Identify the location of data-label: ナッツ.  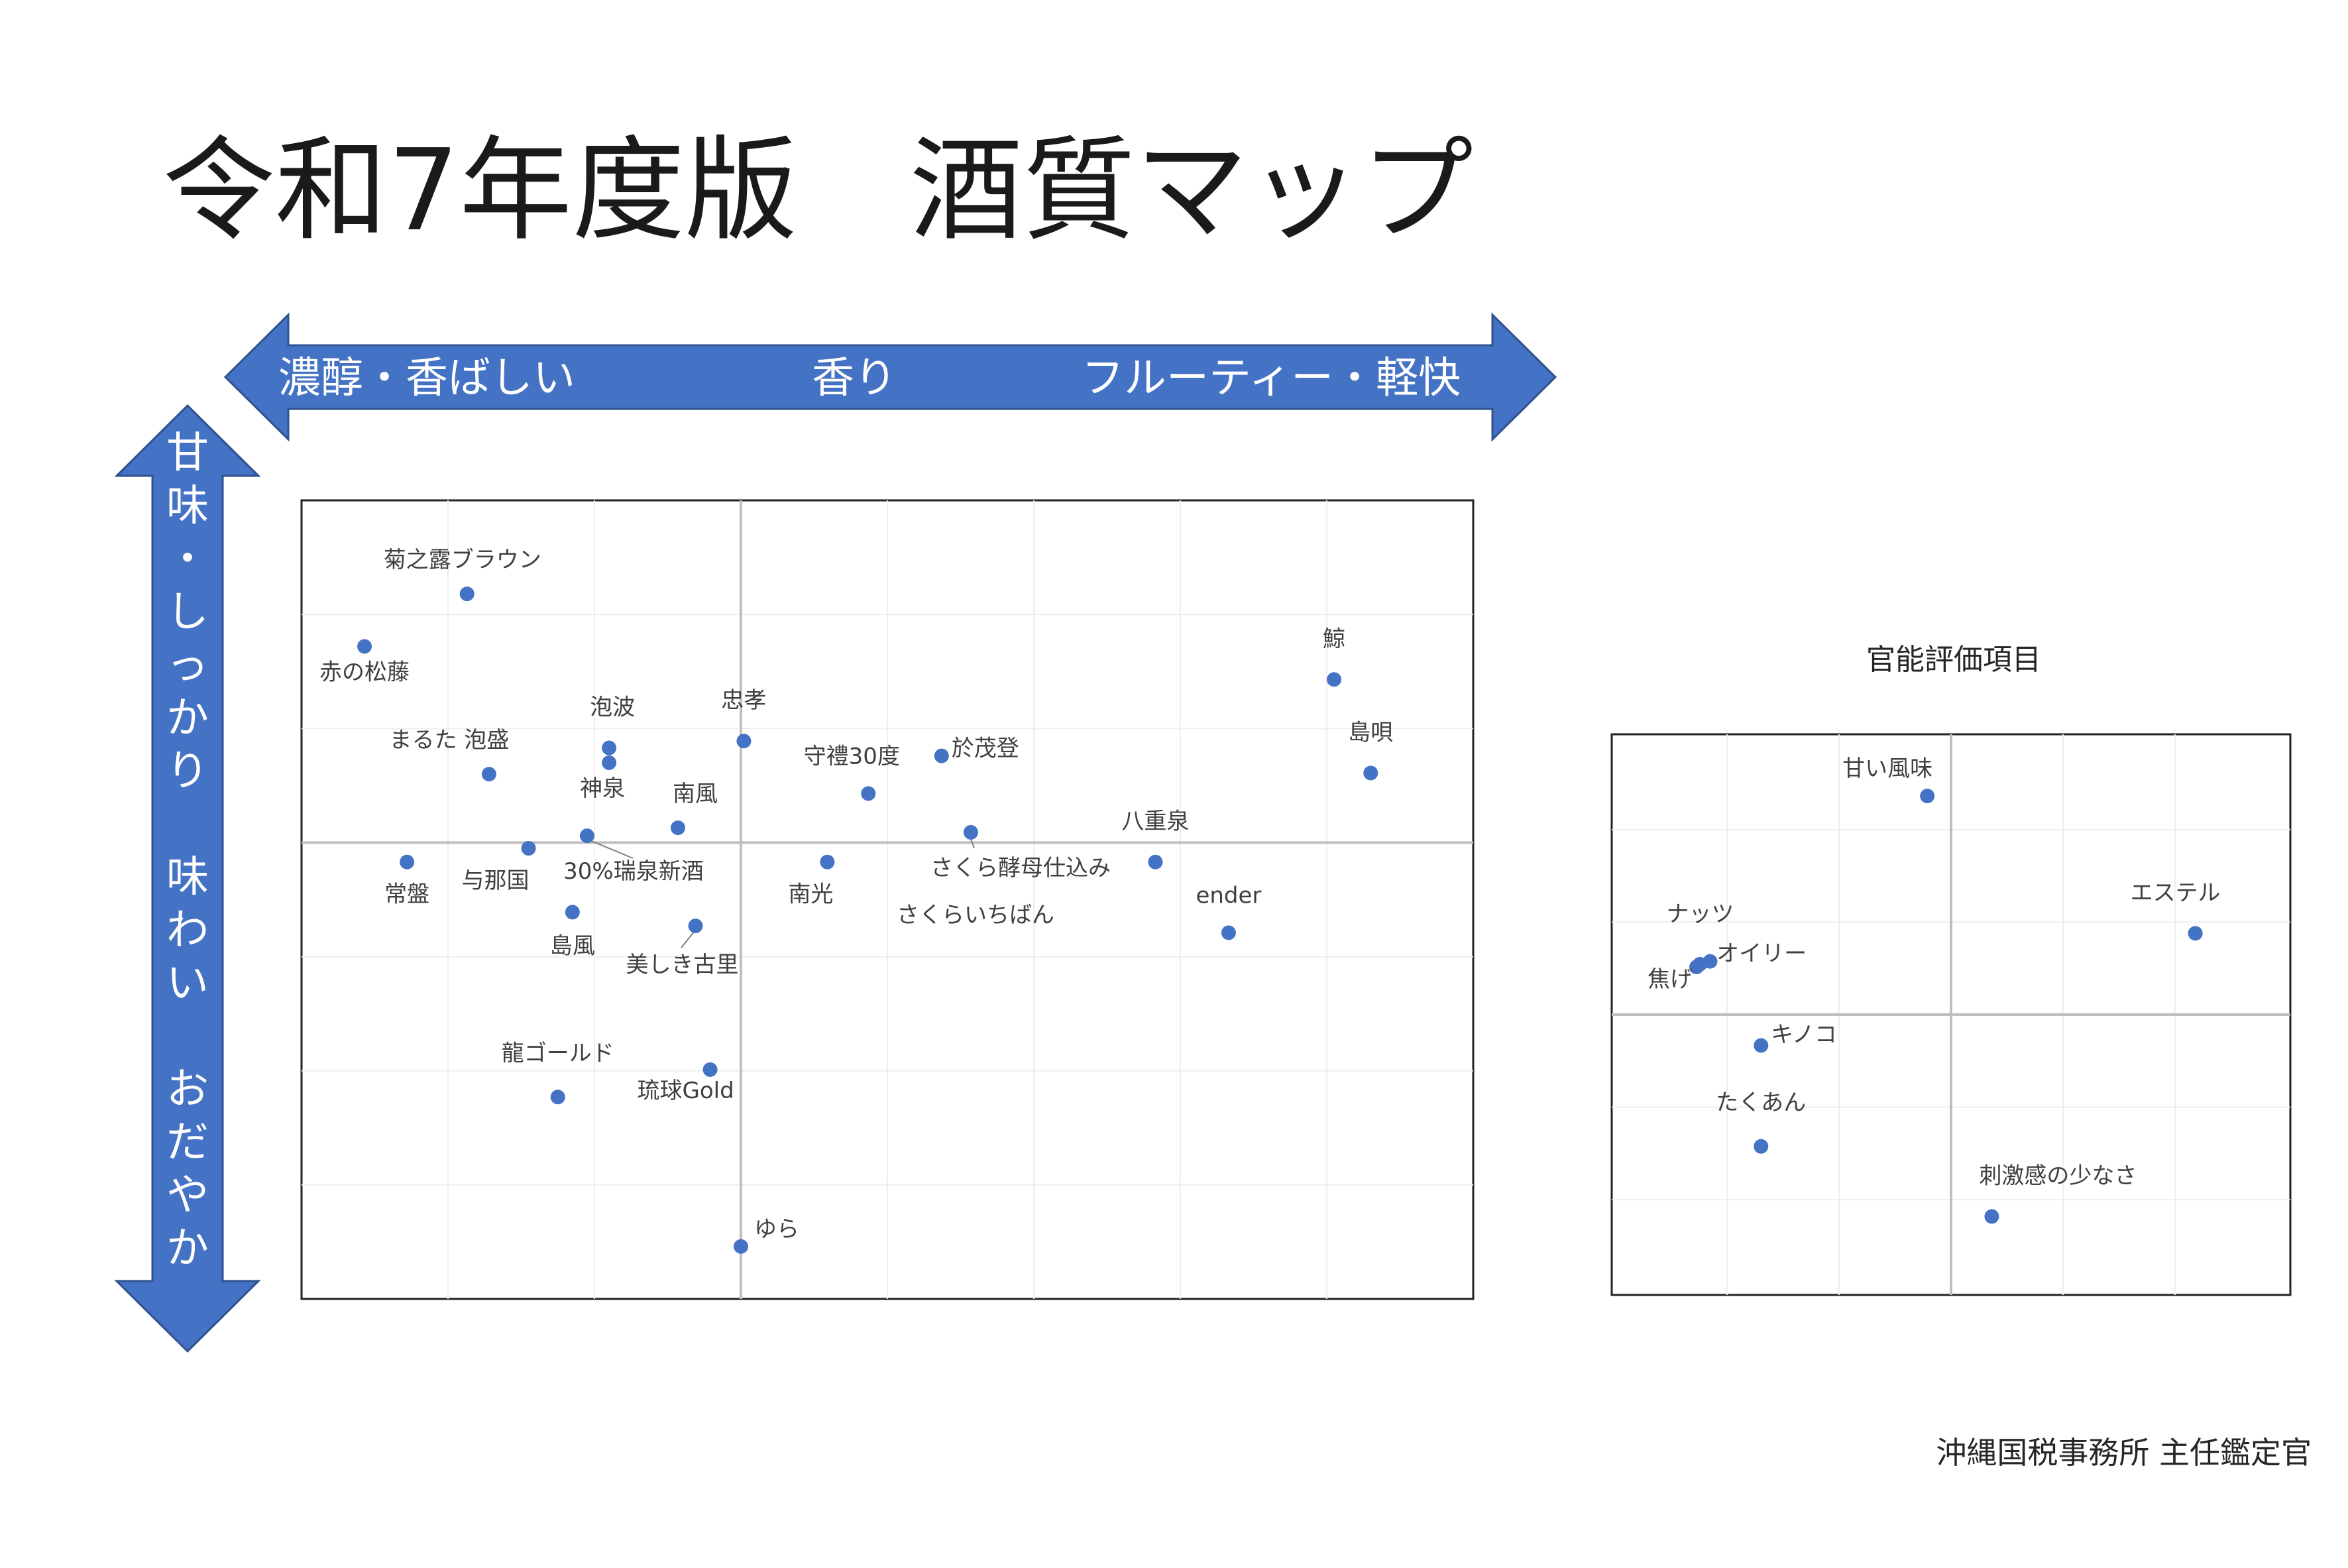
(1700, 914).